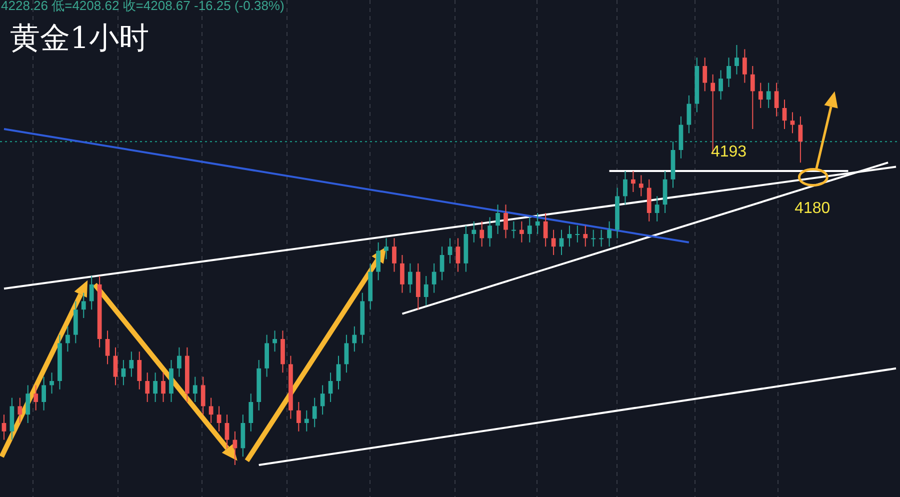  What do you see at coordinates (812, 208) in the screenshot?
I see `annotation: 4180` at bounding box center [812, 208].